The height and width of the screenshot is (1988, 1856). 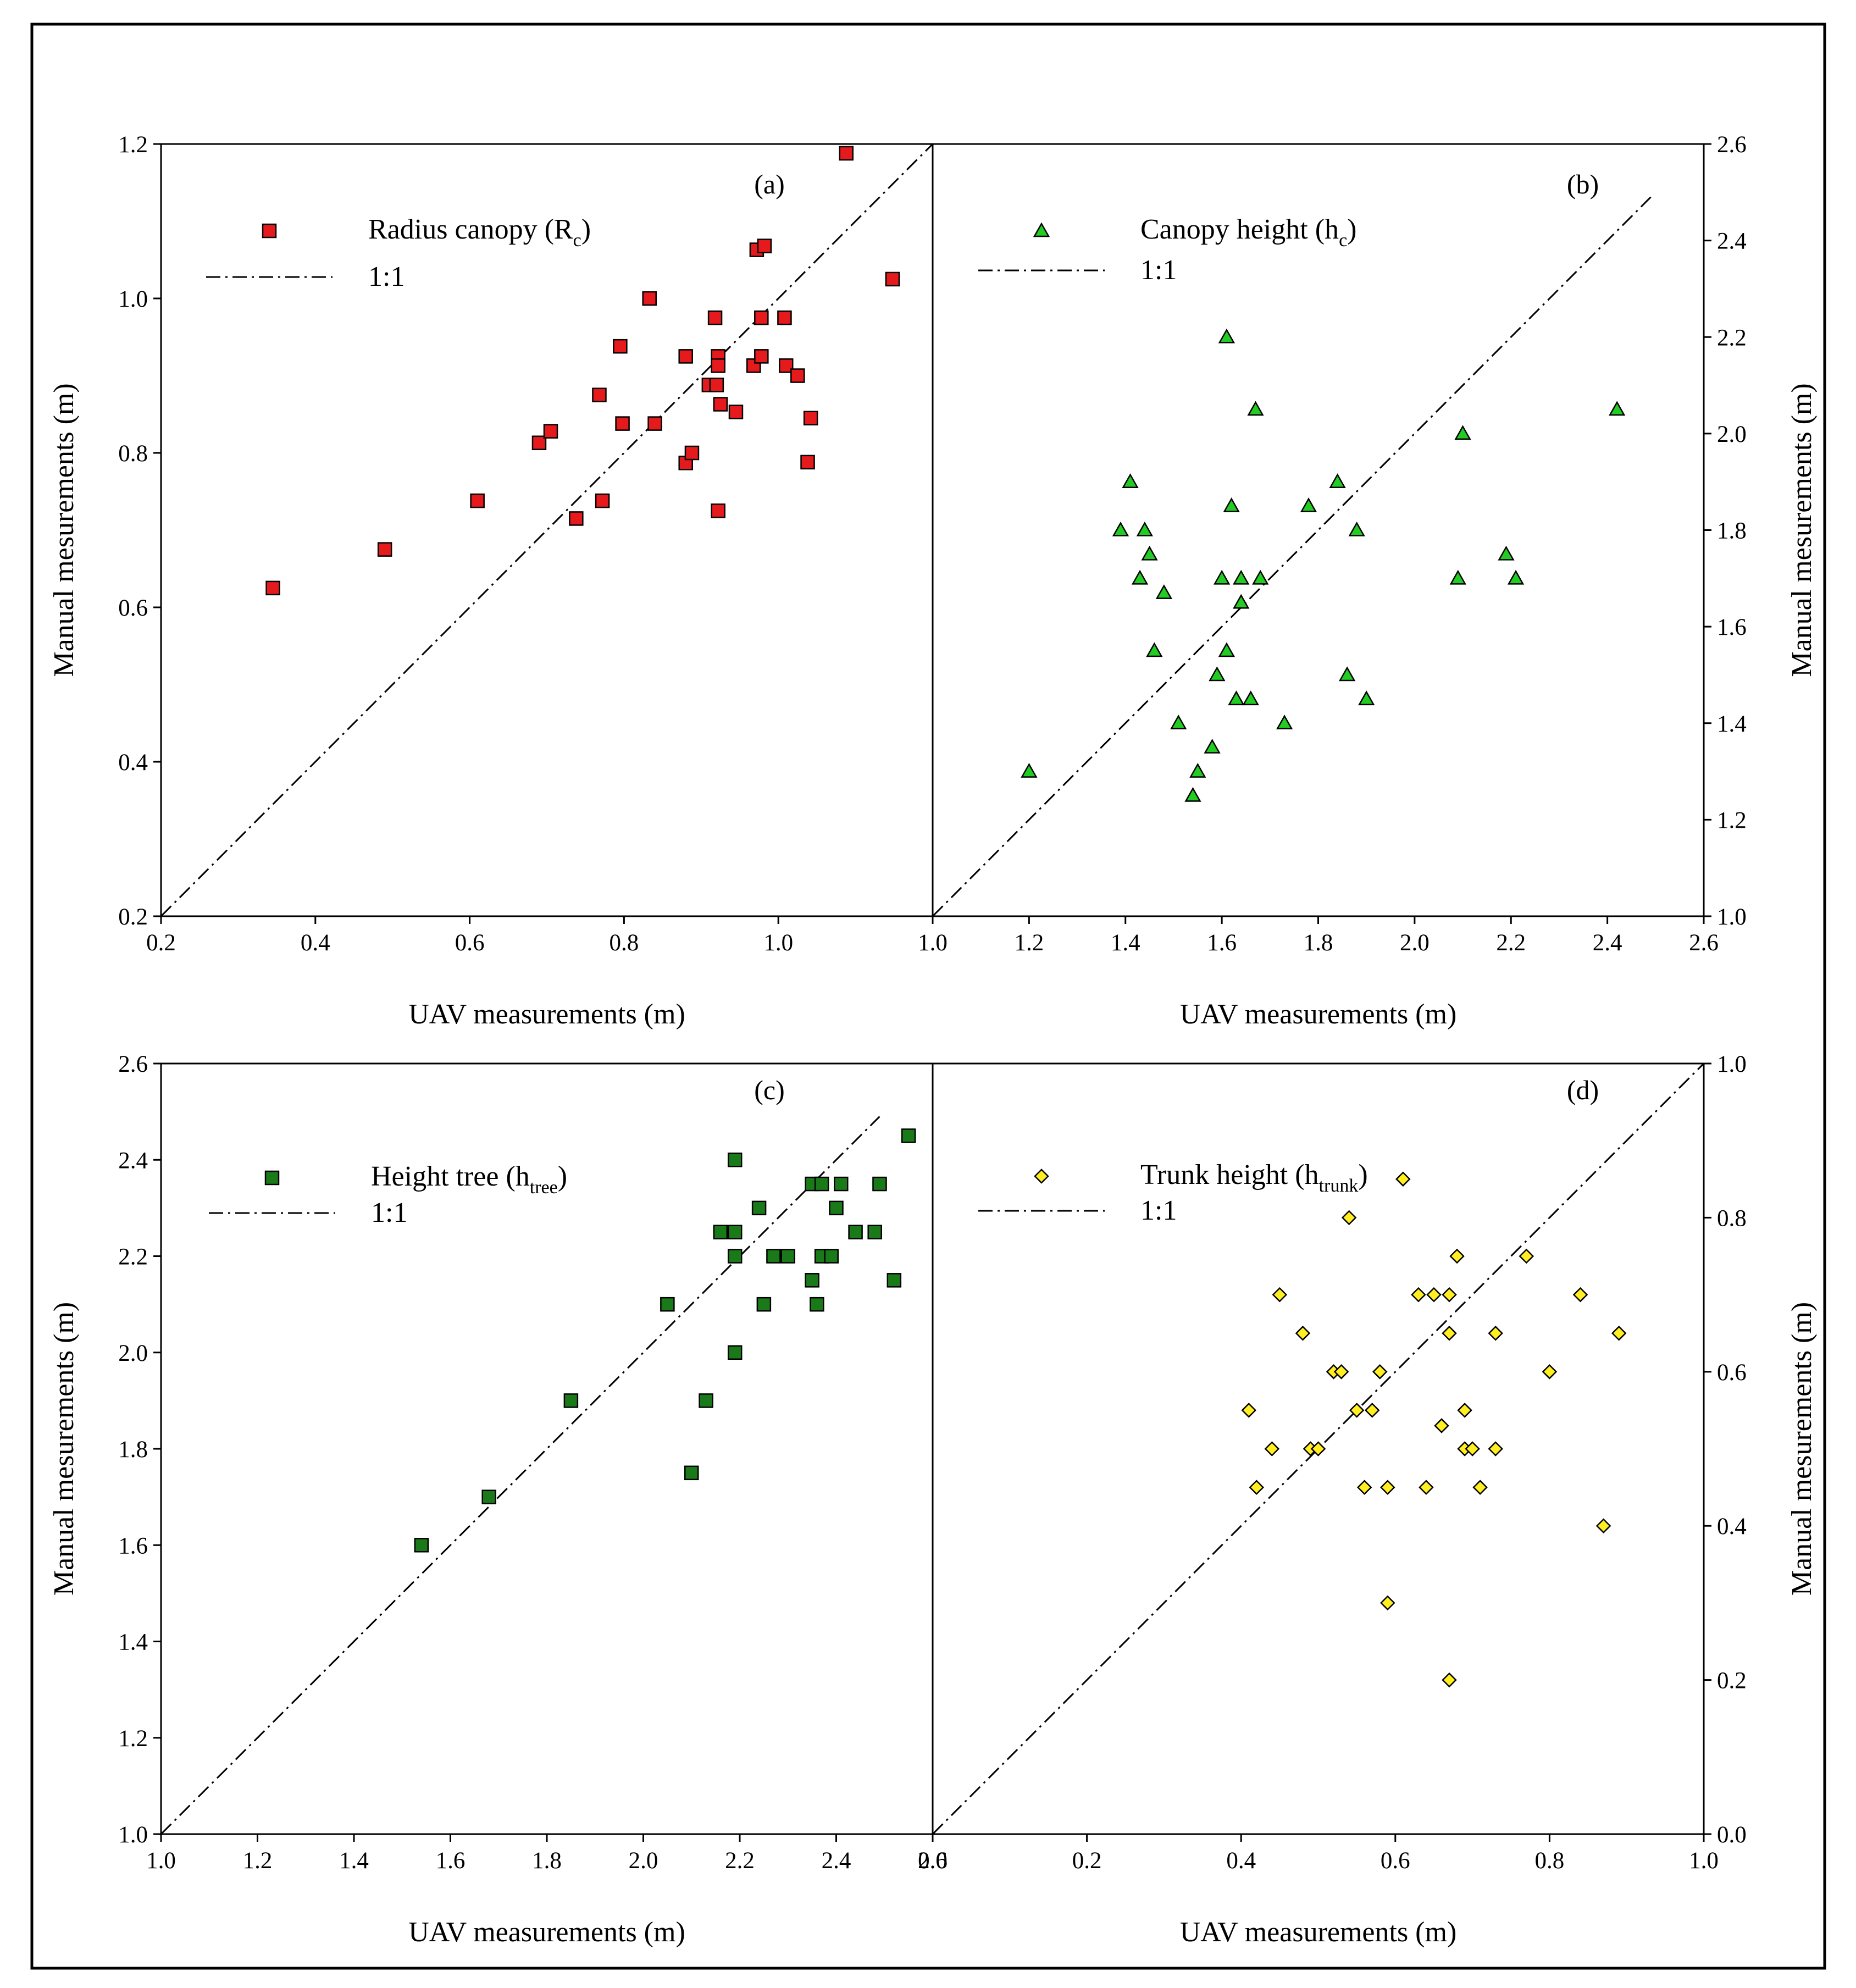 What do you see at coordinates (1583, 184) in the screenshot?
I see `panel-tag: (b)` at bounding box center [1583, 184].